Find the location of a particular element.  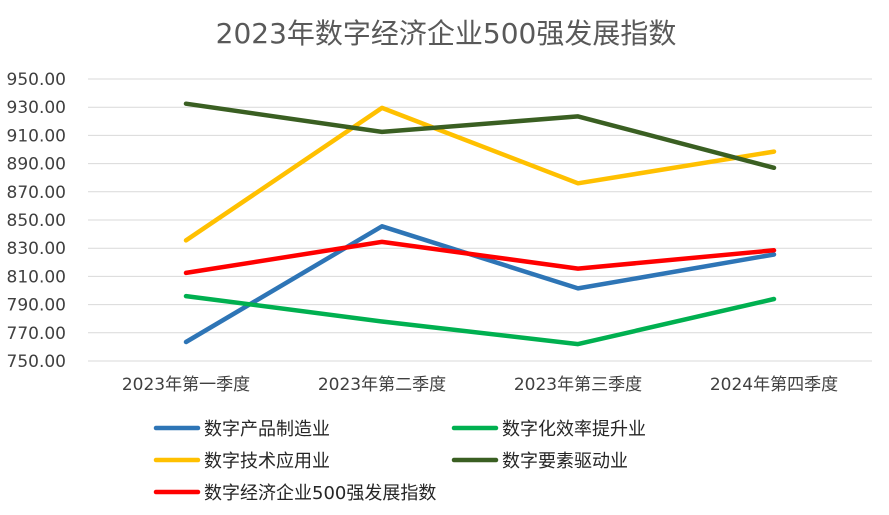

y-tick-label: 770.00 is located at coordinates (36, 334).